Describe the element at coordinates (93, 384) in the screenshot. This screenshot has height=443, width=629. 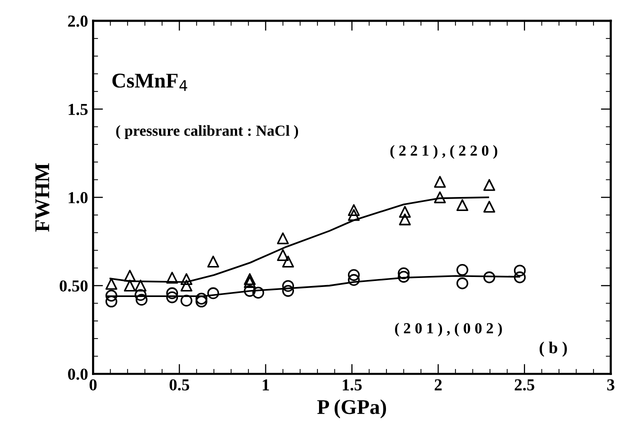
I see `x-tick-label: 0` at that location.